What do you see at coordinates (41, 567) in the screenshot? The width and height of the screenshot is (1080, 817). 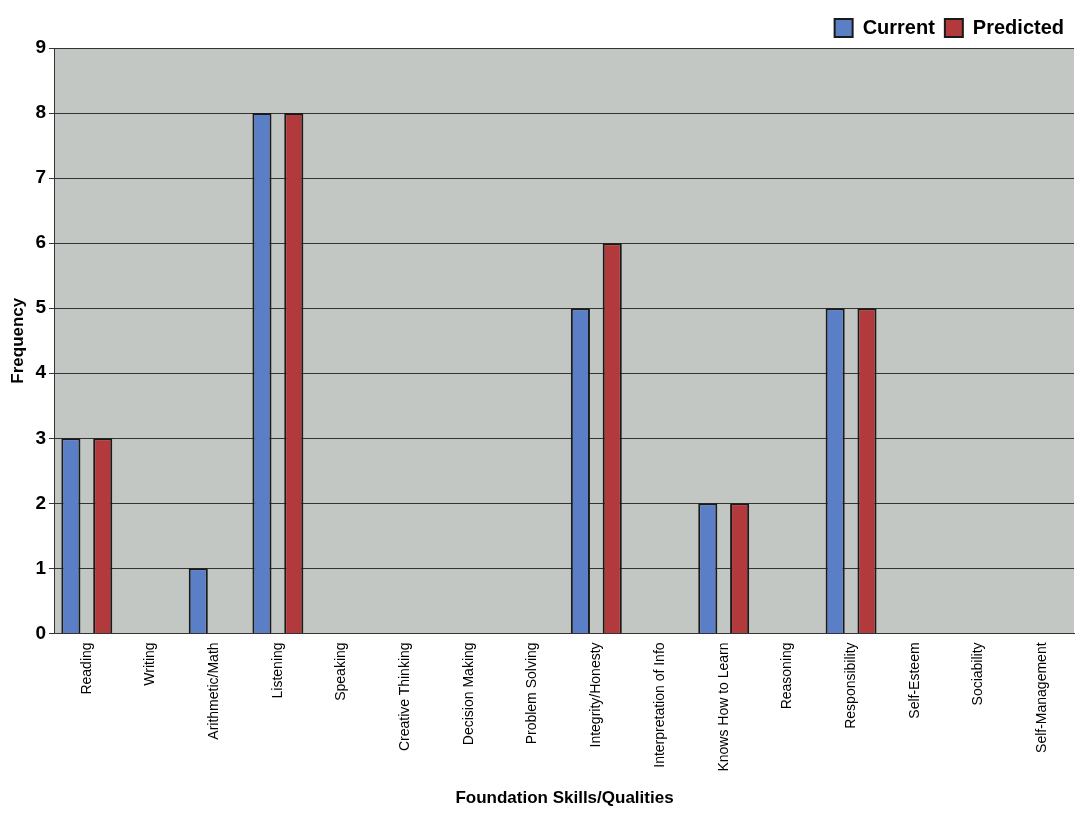 I see `y-tick-label: 1` at bounding box center [41, 567].